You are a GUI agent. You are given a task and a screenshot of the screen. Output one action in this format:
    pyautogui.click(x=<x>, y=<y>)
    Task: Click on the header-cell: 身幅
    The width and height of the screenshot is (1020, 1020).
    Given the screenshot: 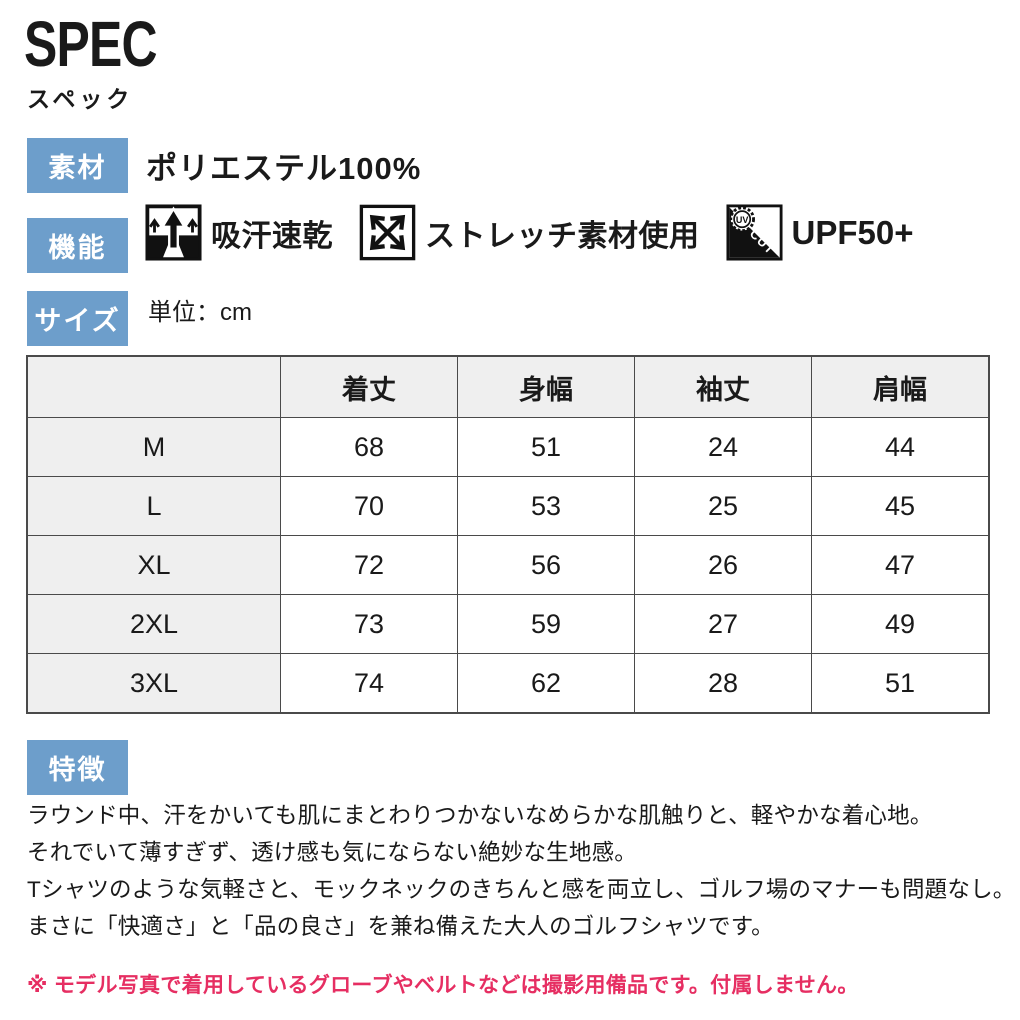 What is the action you would take?
    pyautogui.click(x=546, y=386)
    